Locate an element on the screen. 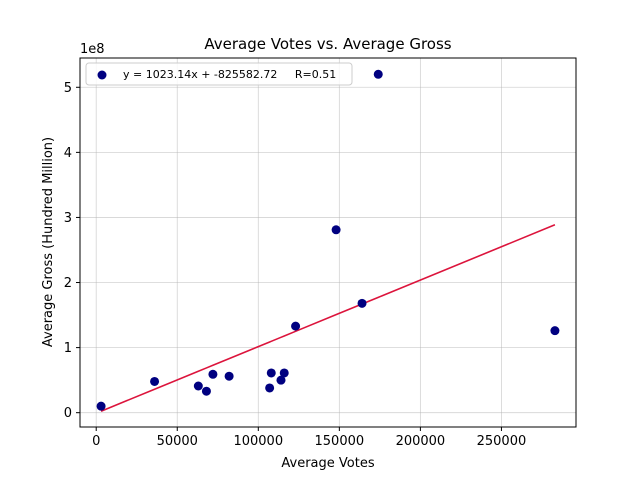 The image size is (640, 485). x-tick-label: 0 is located at coordinates (96, 441).